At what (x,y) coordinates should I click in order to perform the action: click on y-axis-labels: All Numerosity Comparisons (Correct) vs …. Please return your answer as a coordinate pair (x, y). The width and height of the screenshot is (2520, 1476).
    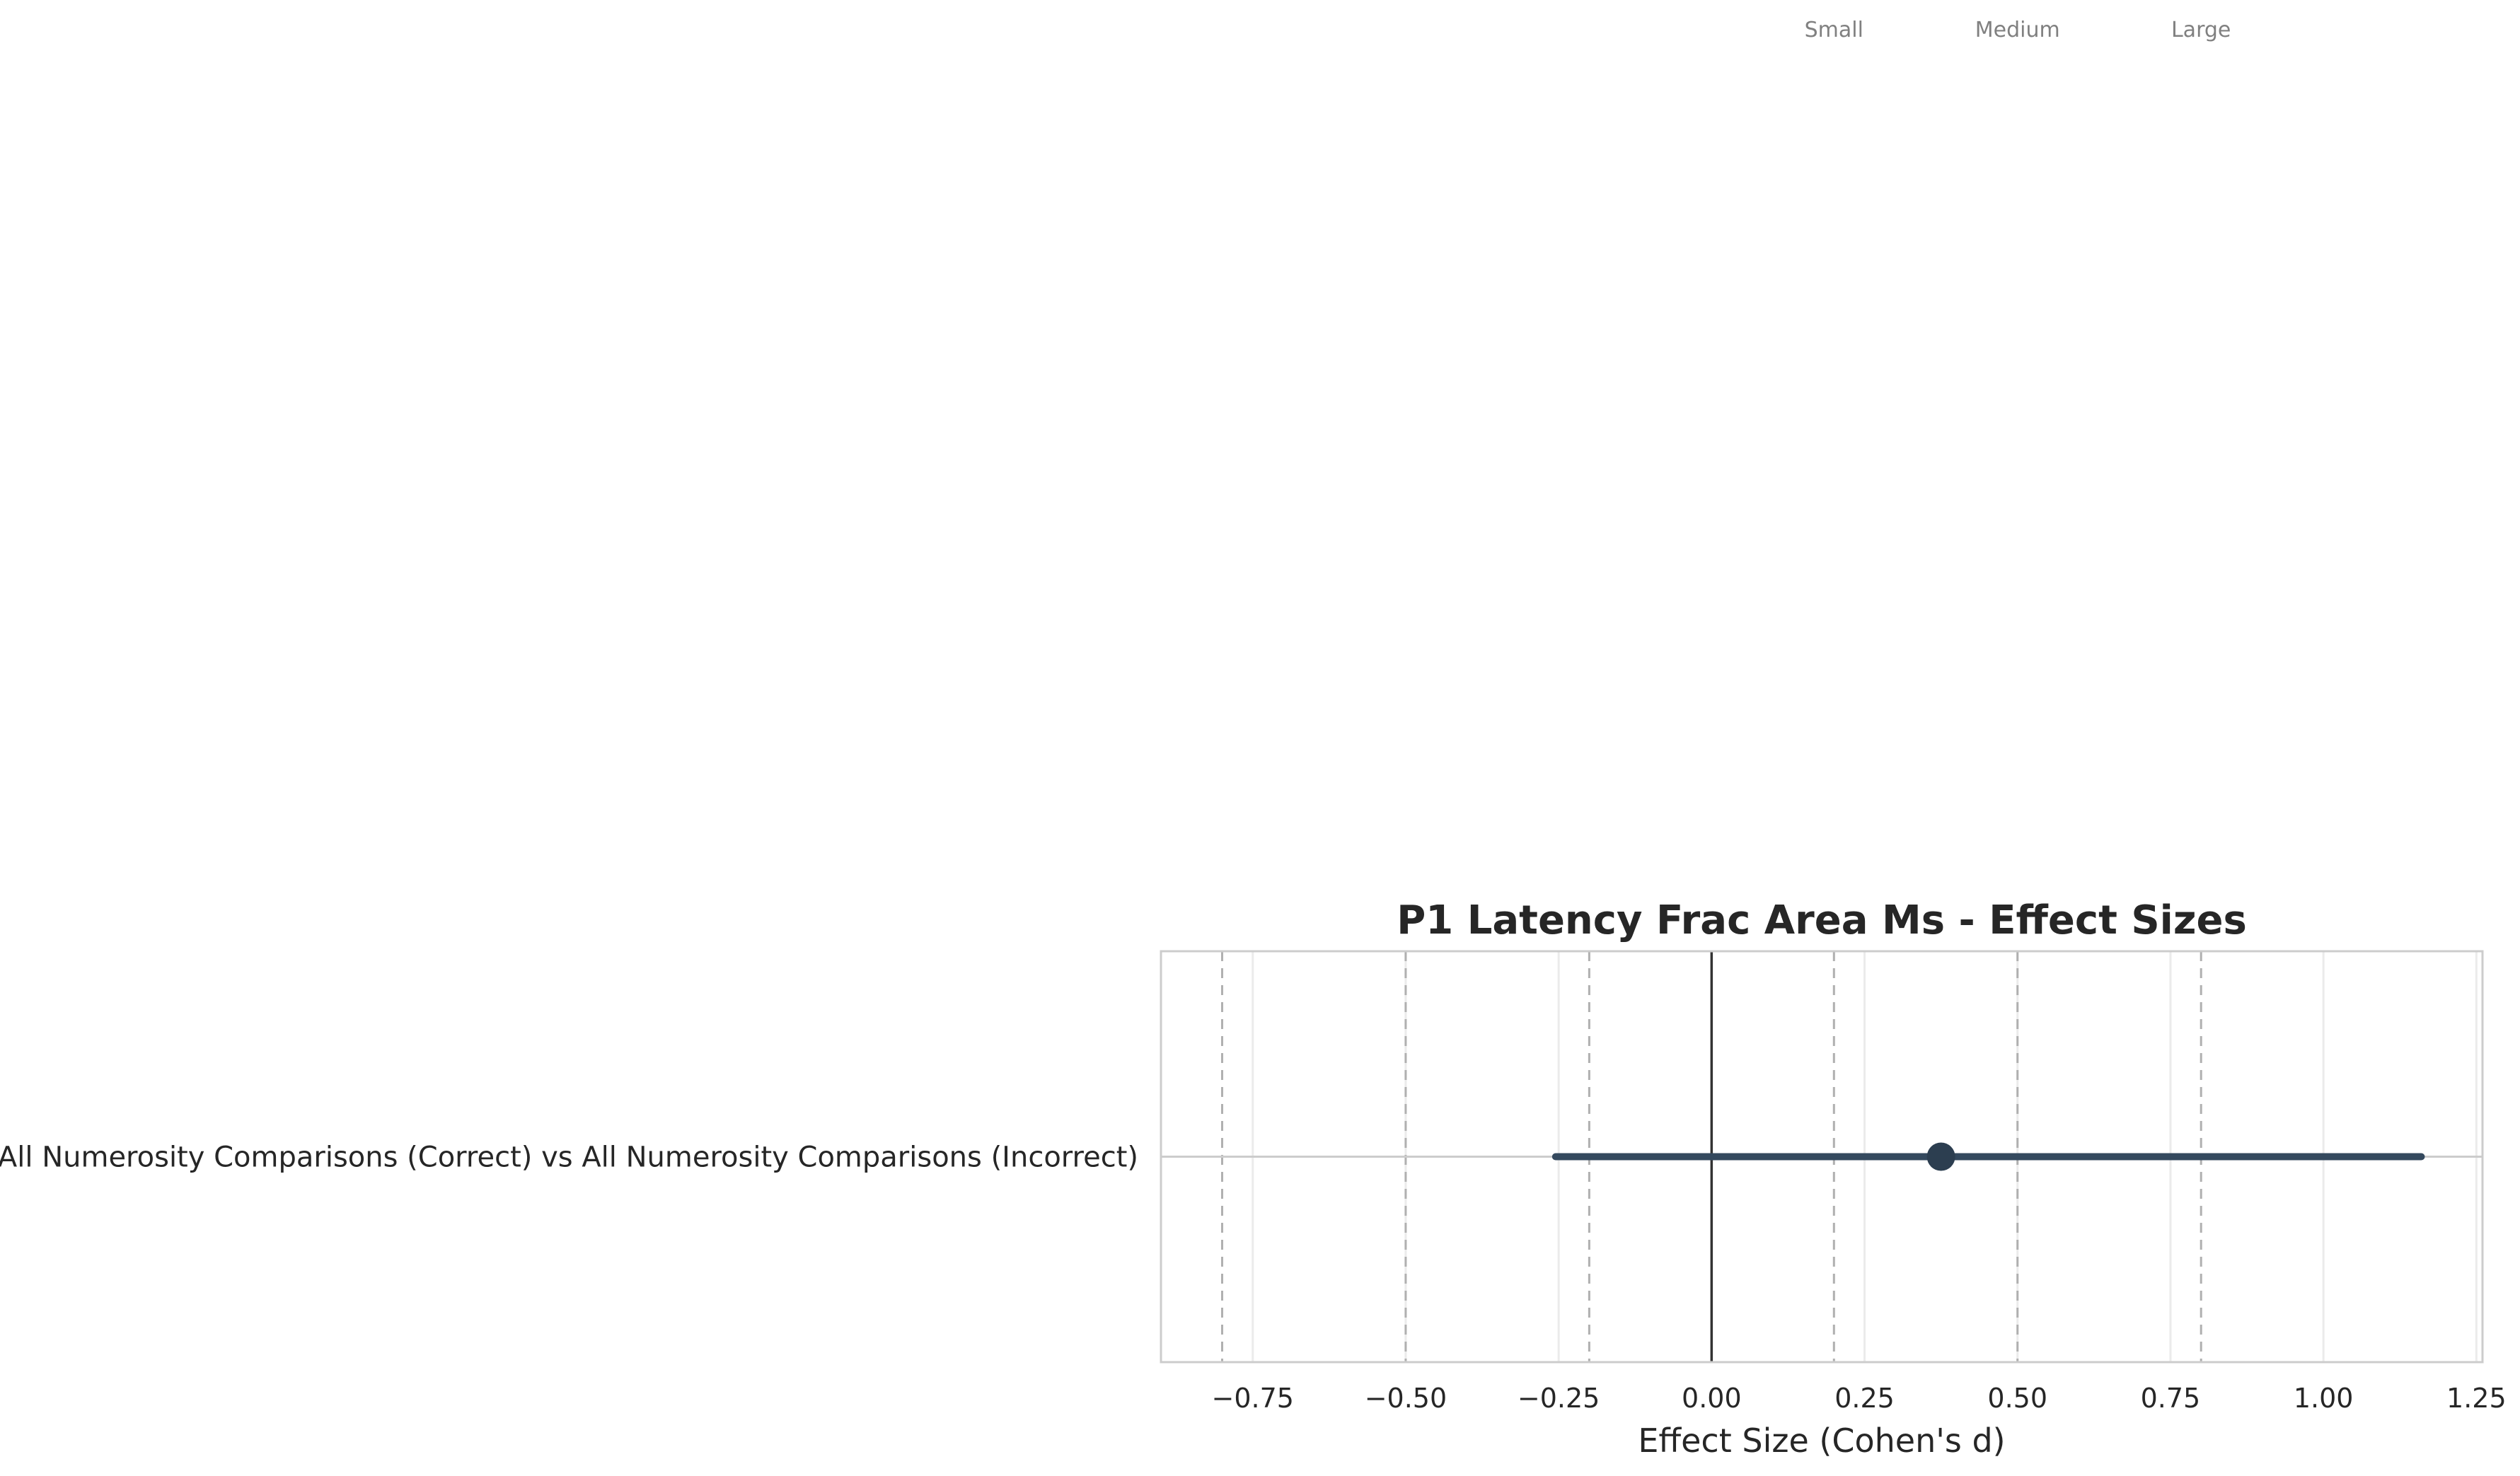
    Looking at the image, I should click on (569, 1157).